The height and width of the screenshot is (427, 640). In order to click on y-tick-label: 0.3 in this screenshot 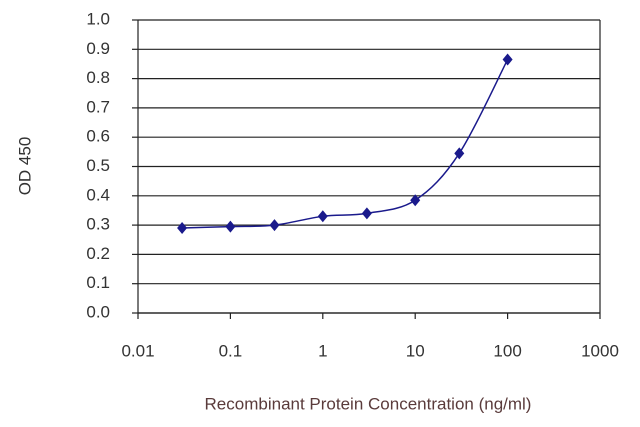, I will do `click(98, 224)`.